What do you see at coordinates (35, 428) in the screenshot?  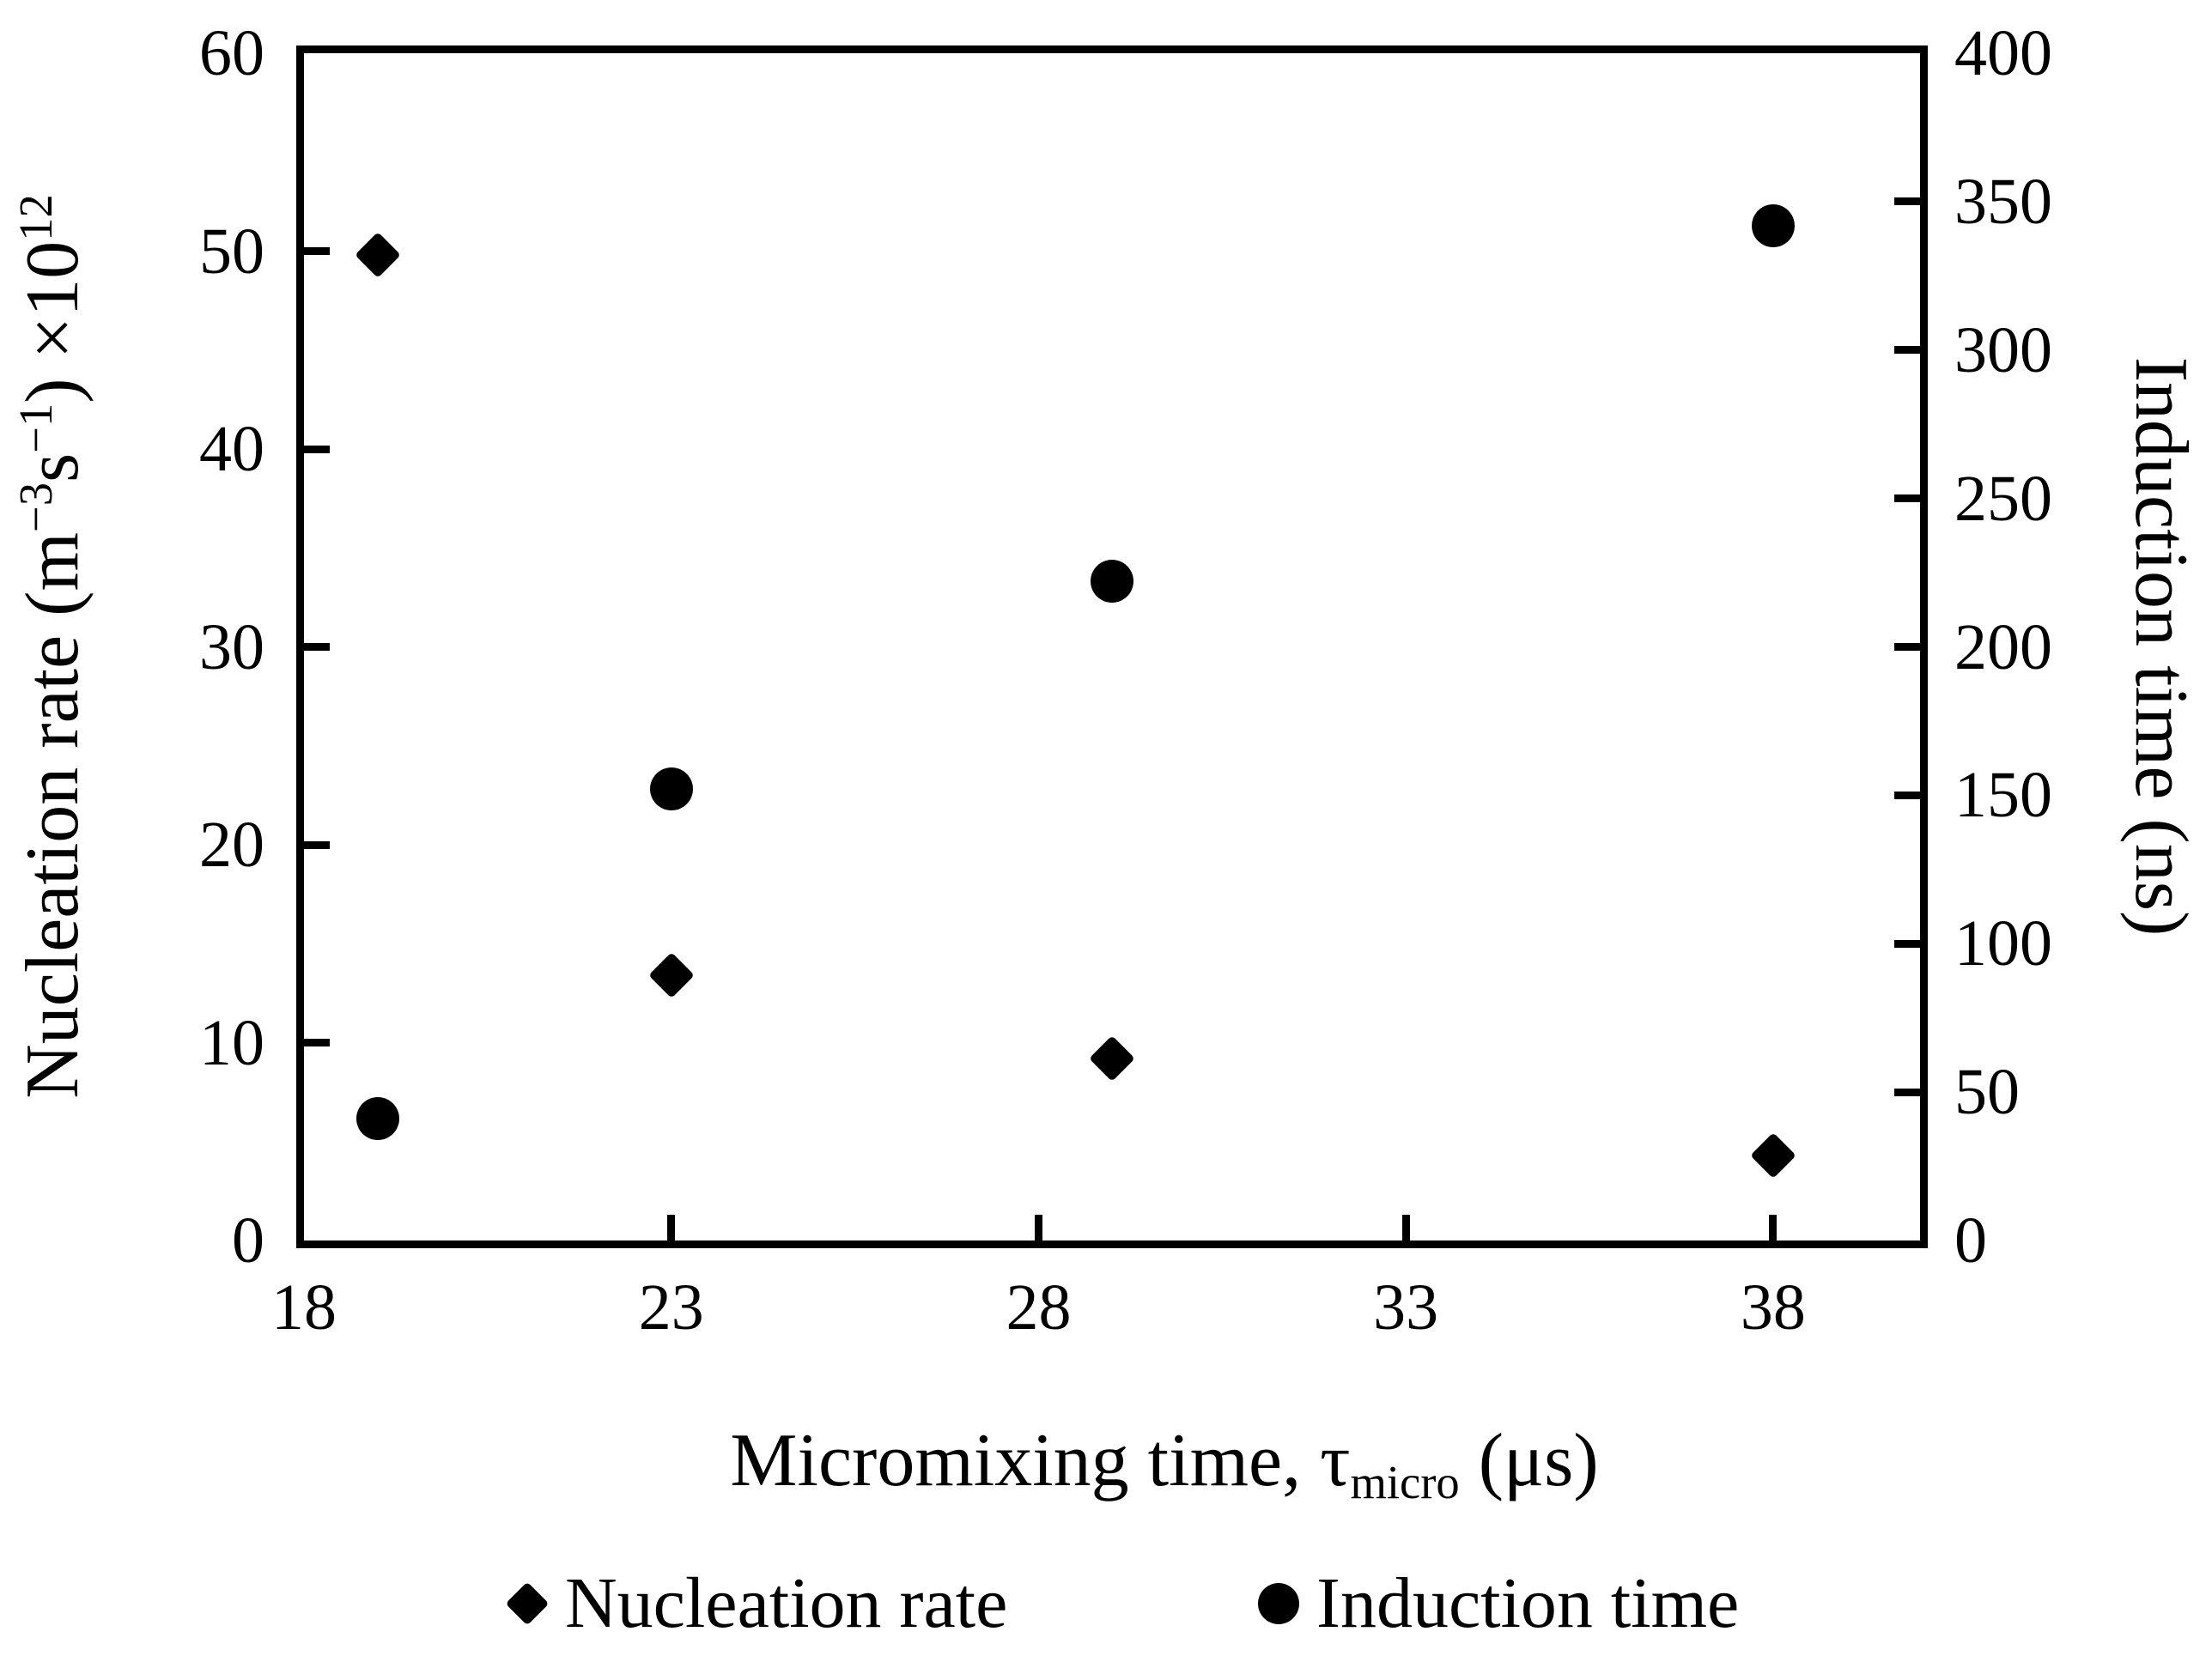 I see `axis-title-text: −1` at bounding box center [35, 428].